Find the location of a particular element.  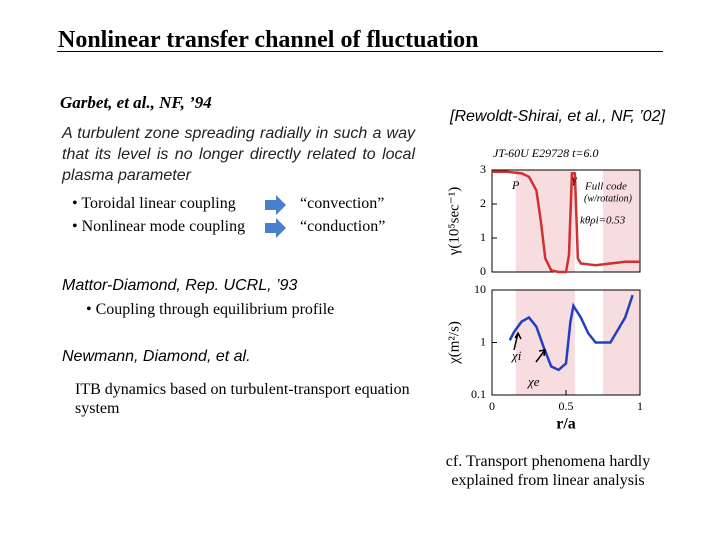

y-tick-label: 2 is located at coordinates (483, 203).